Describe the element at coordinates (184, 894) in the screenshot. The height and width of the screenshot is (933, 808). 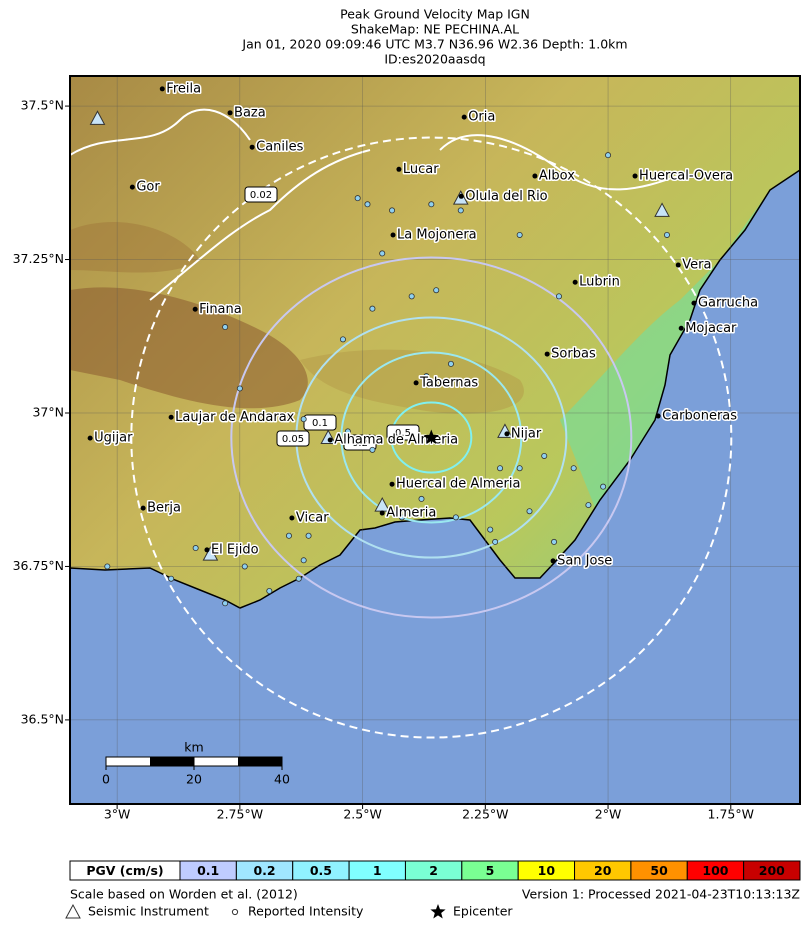
I see `scale-note: Scale based on Worden et al. (2012)` at that location.